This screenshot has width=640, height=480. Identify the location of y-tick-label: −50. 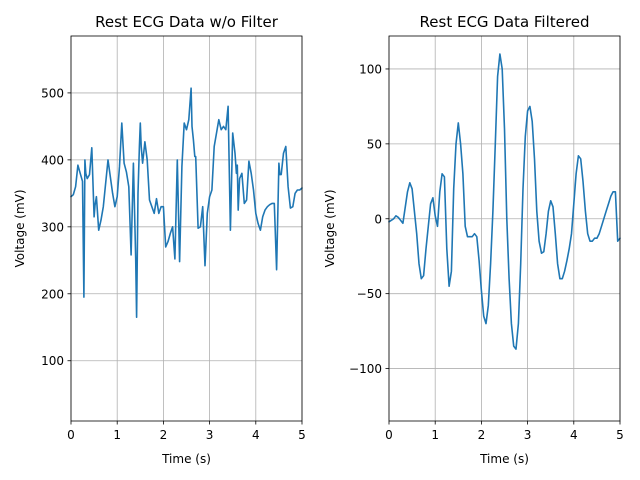
(369, 294).